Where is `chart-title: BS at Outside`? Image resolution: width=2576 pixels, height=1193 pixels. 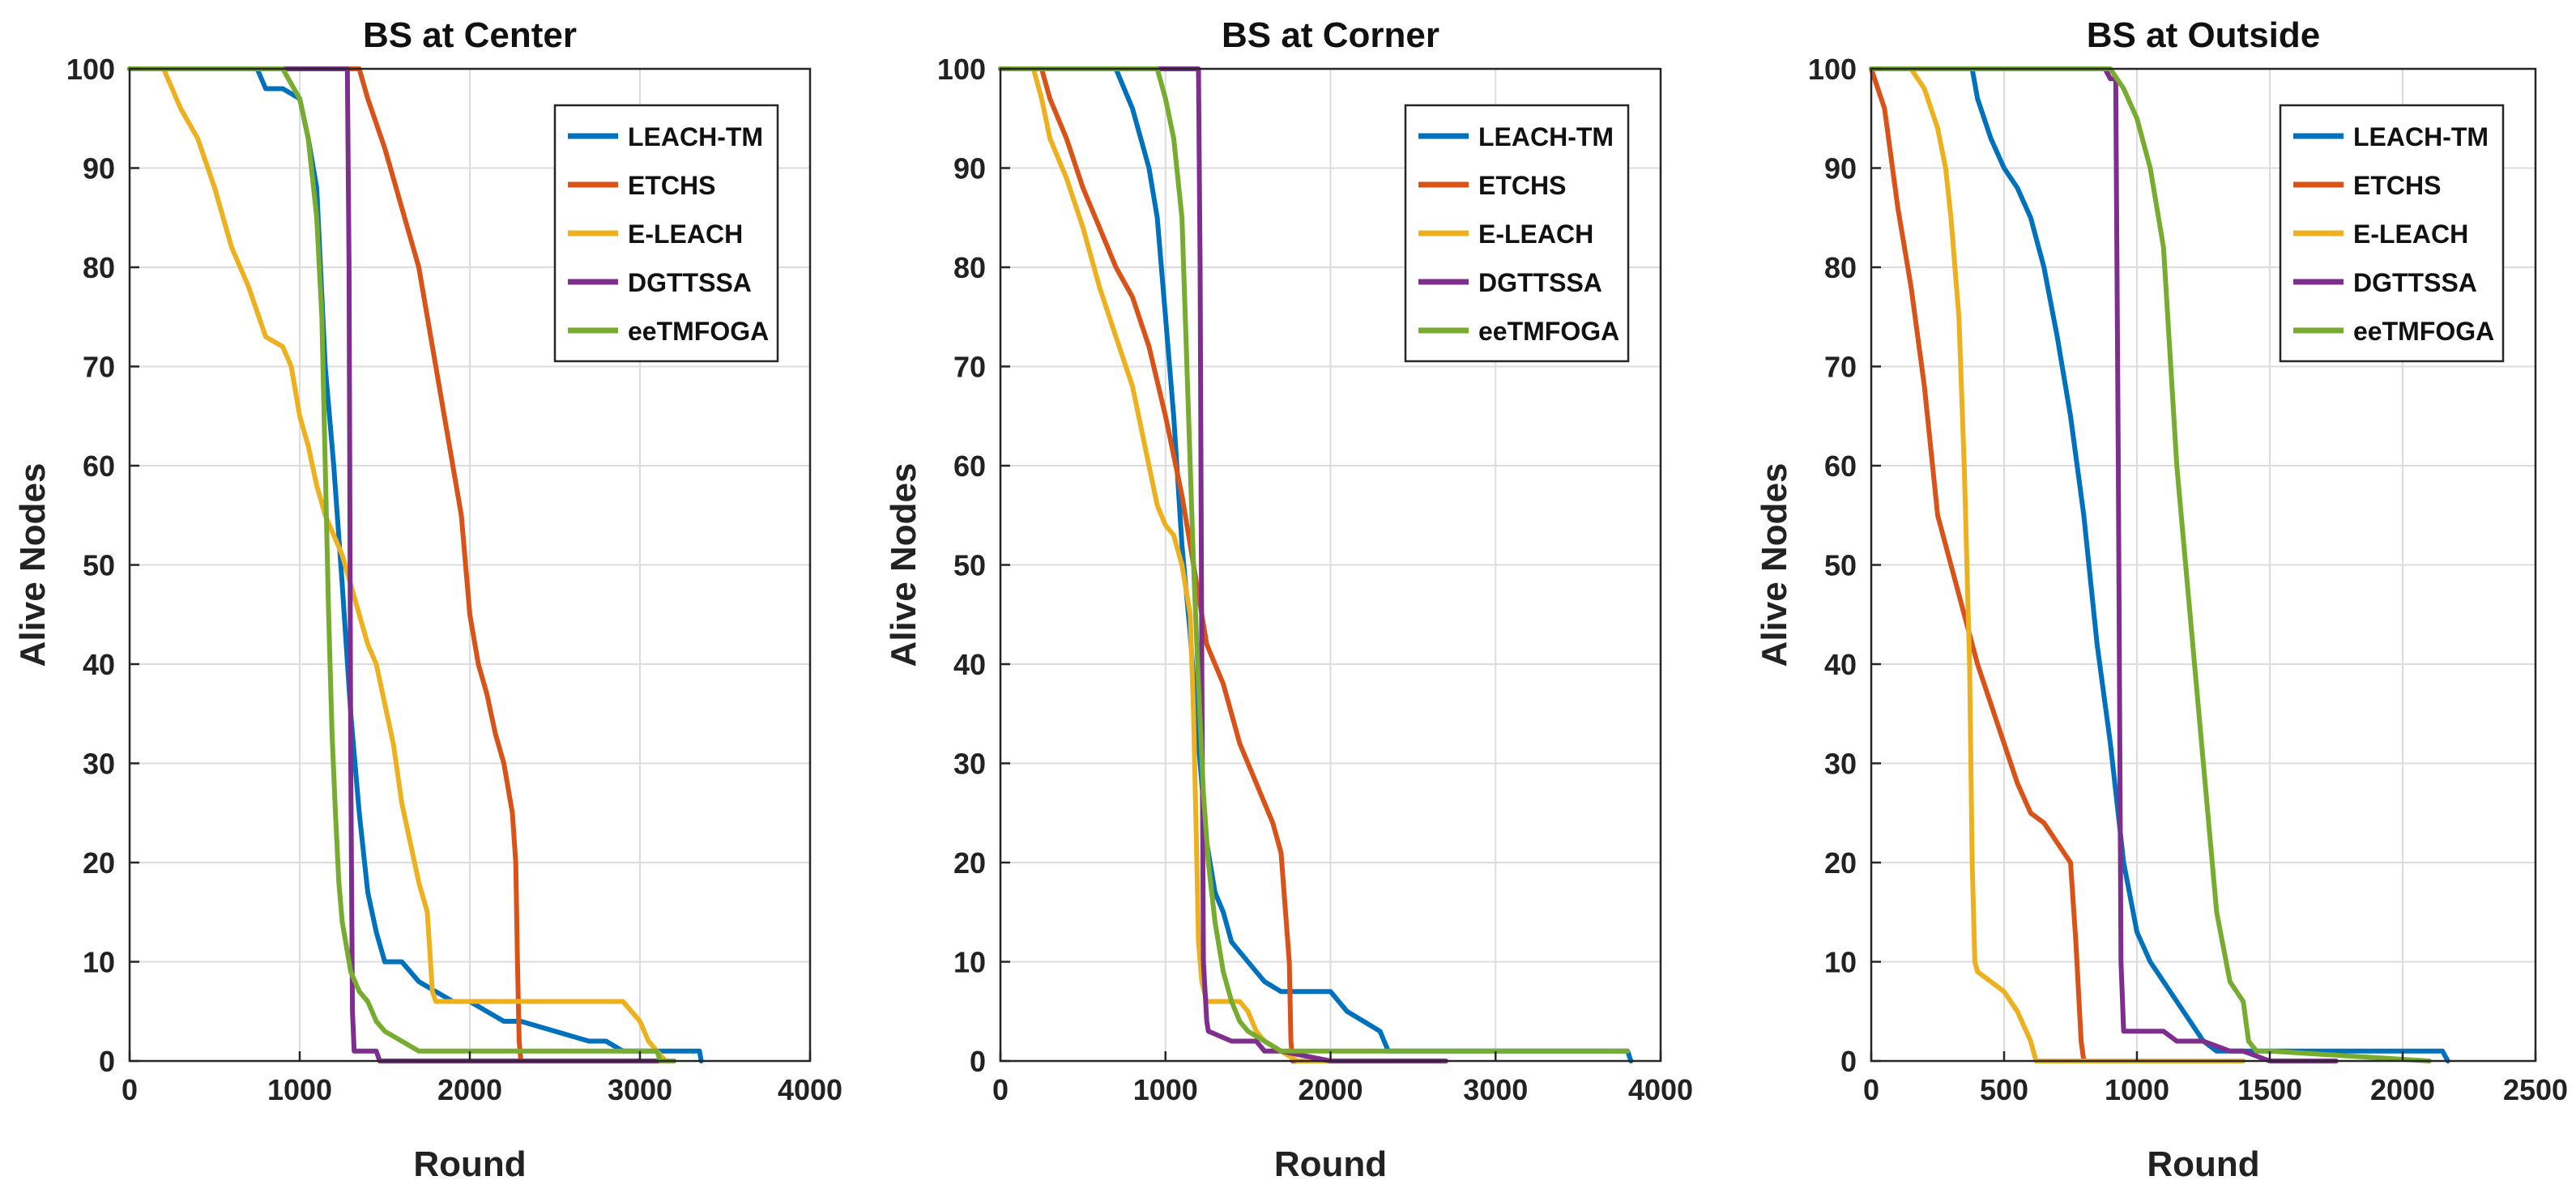 chart-title: BS at Outside is located at coordinates (2204, 35).